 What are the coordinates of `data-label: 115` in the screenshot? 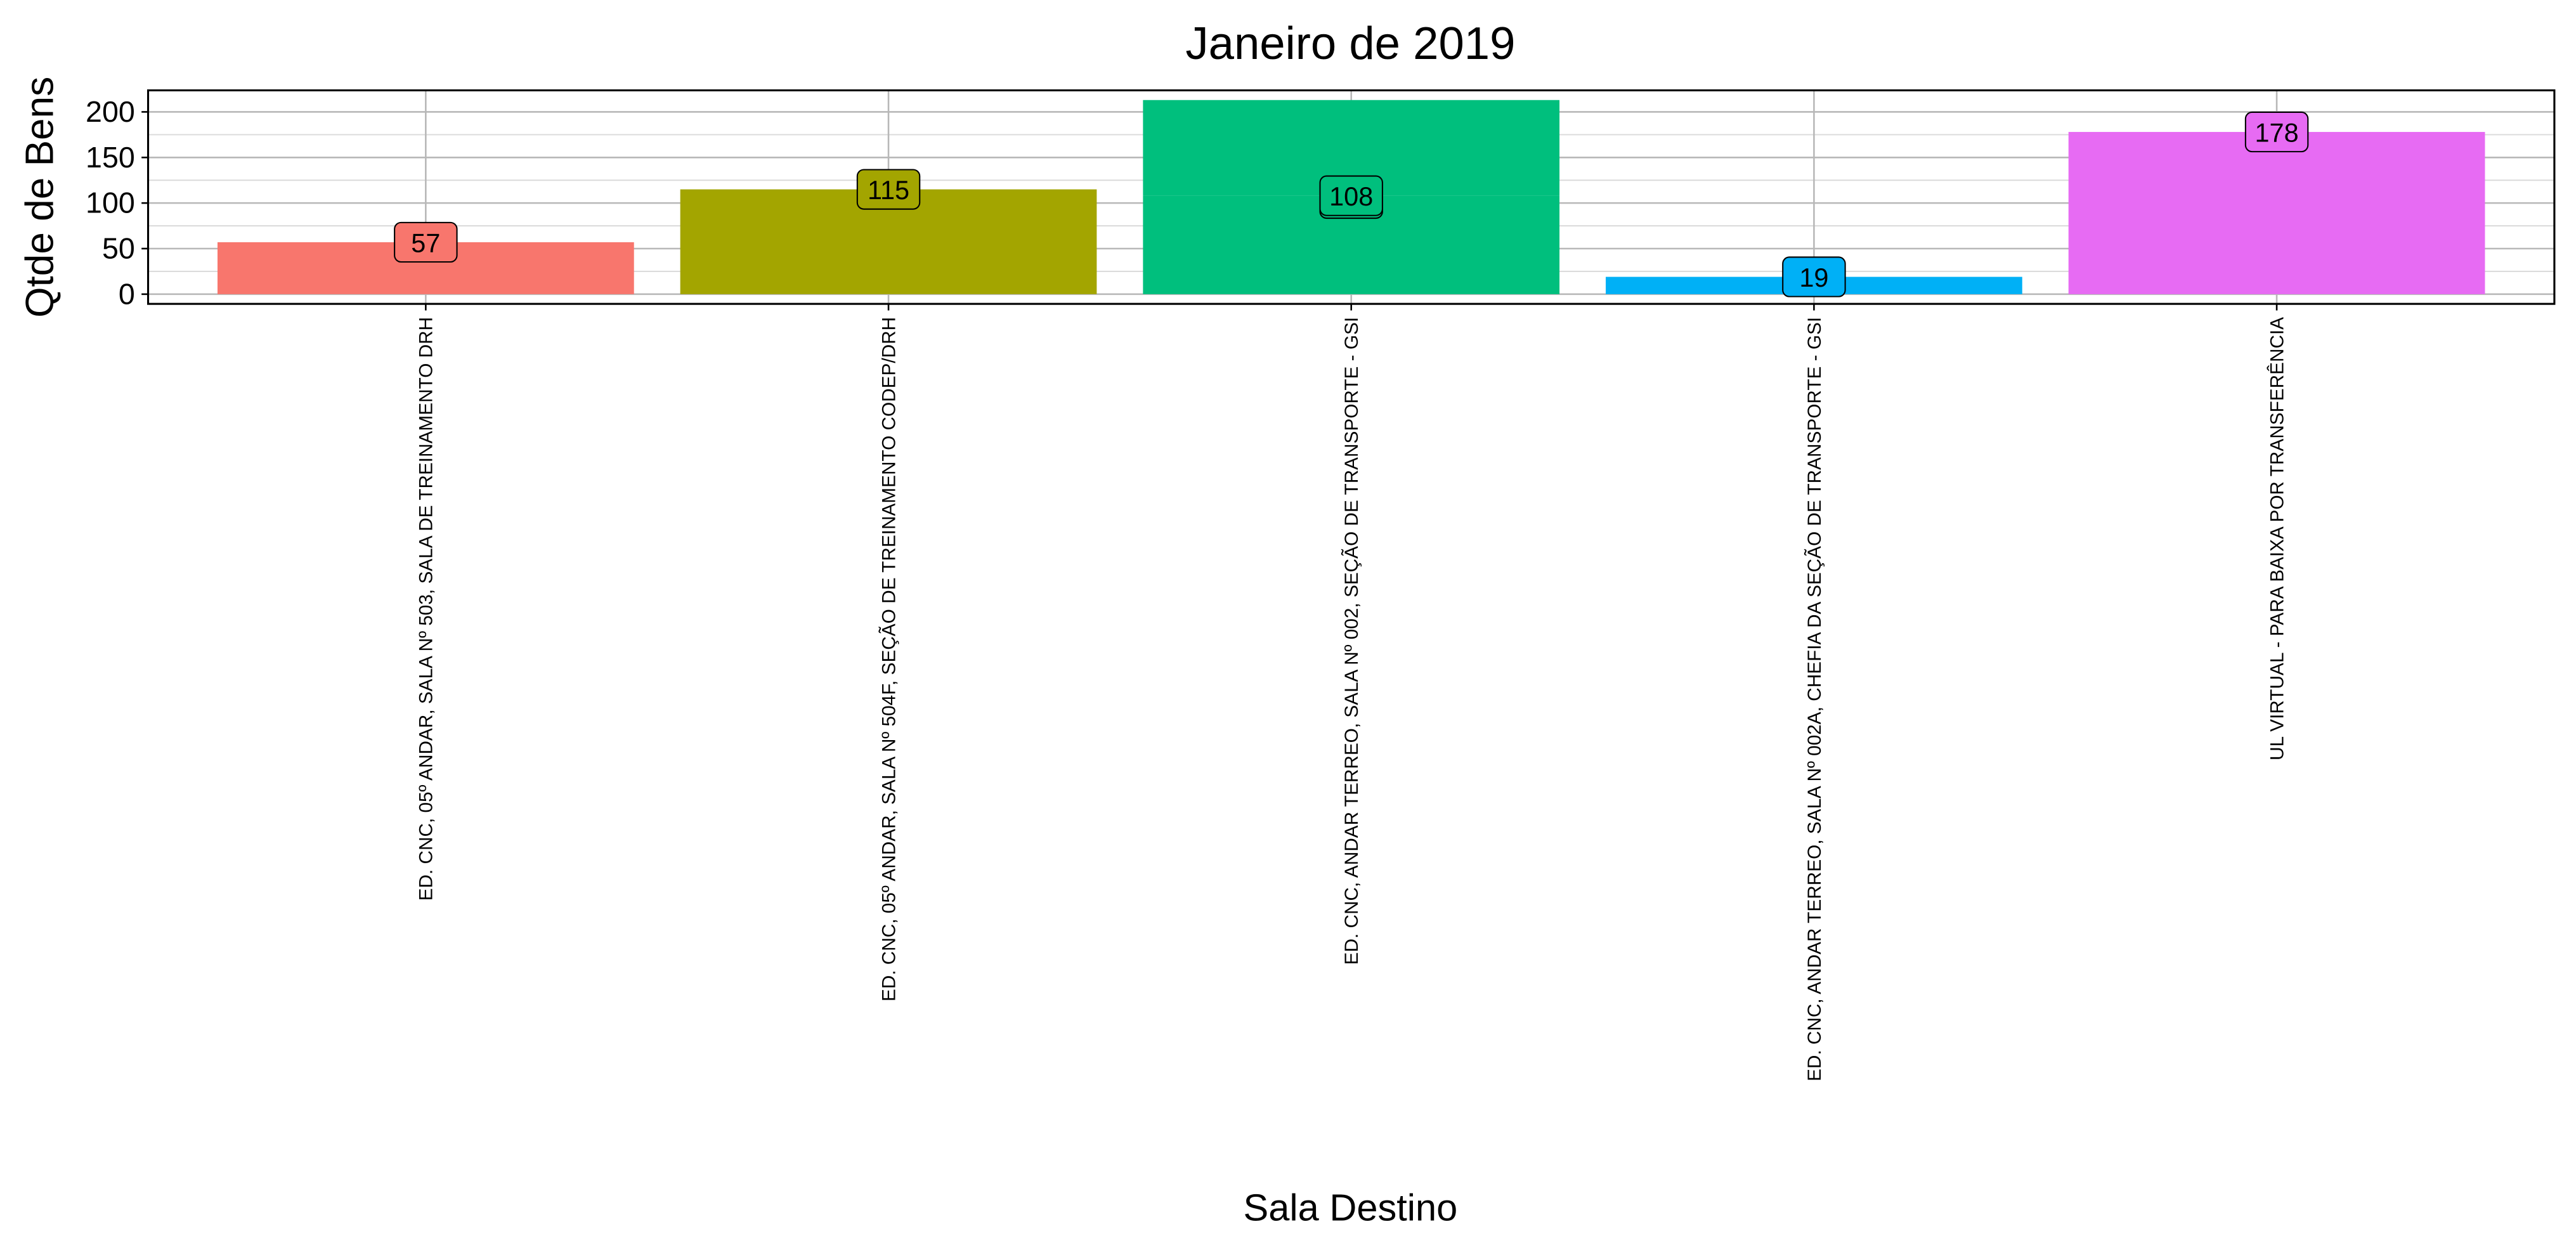 It's located at (888, 189).